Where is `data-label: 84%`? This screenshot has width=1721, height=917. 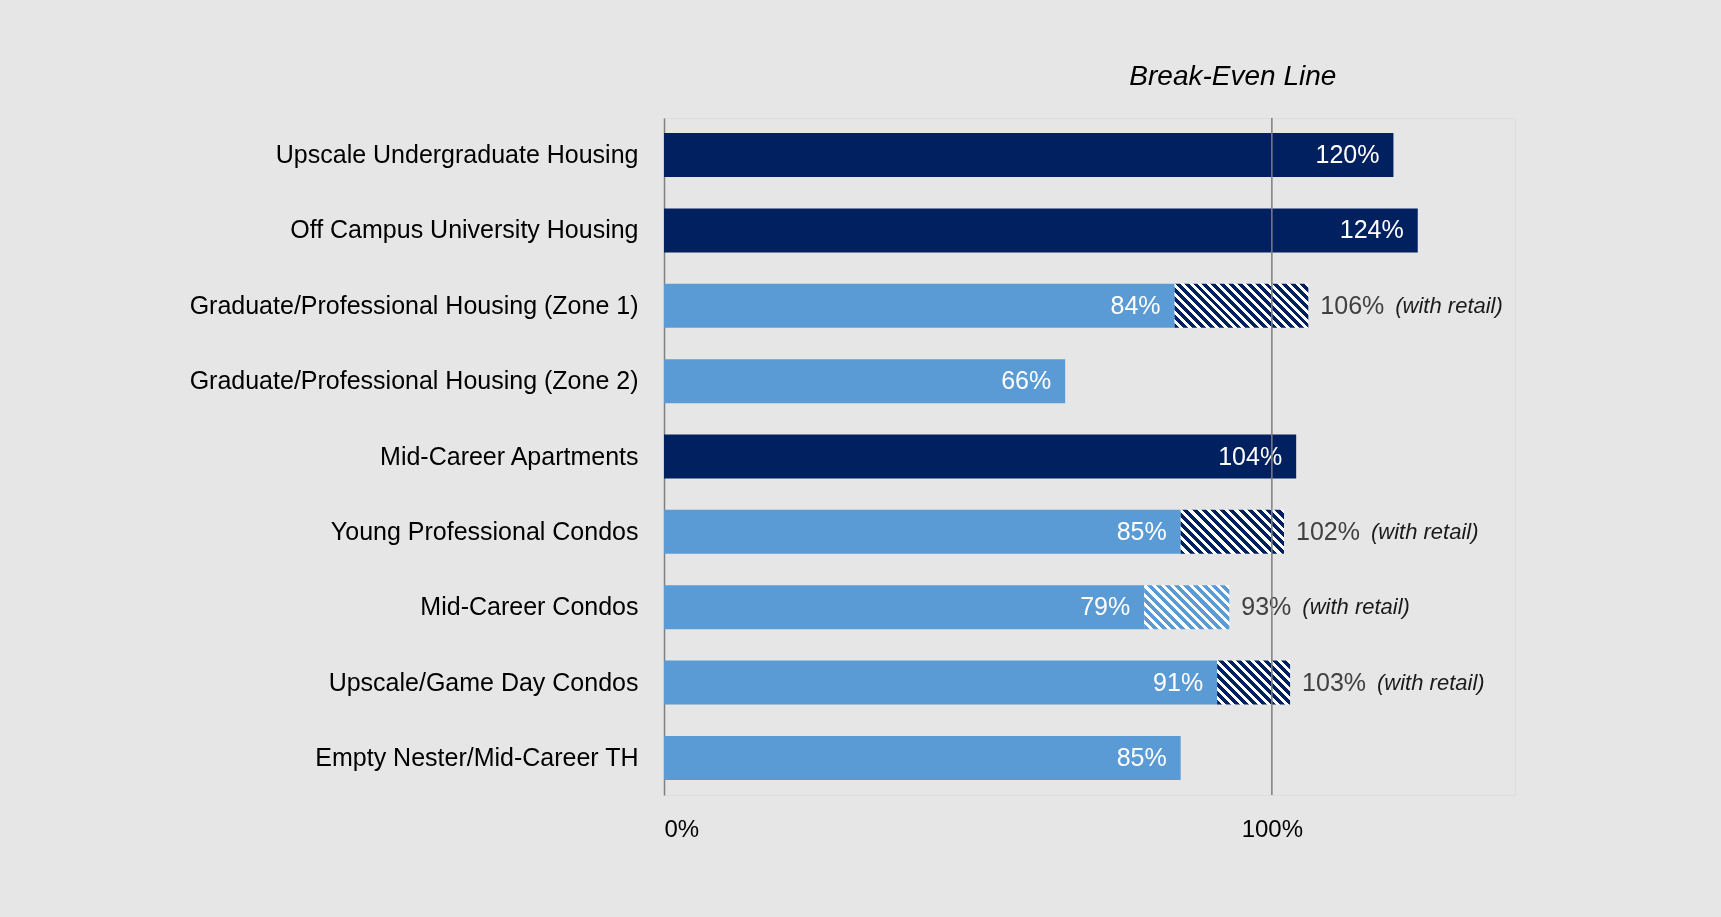 data-label: 84% is located at coordinates (1135, 304).